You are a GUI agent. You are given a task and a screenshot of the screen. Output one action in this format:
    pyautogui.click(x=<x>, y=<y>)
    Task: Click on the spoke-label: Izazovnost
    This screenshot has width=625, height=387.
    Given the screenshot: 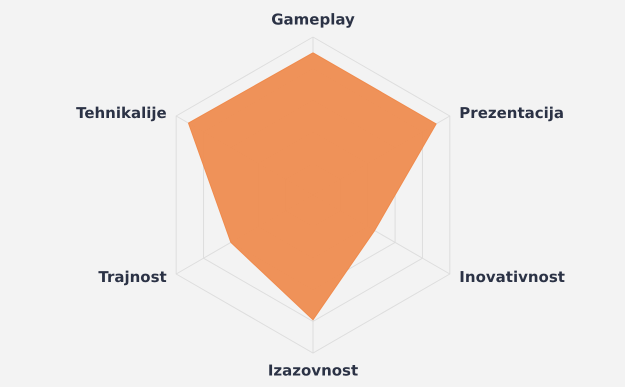 What is the action you would take?
    pyautogui.click(x=313, y=370)
    